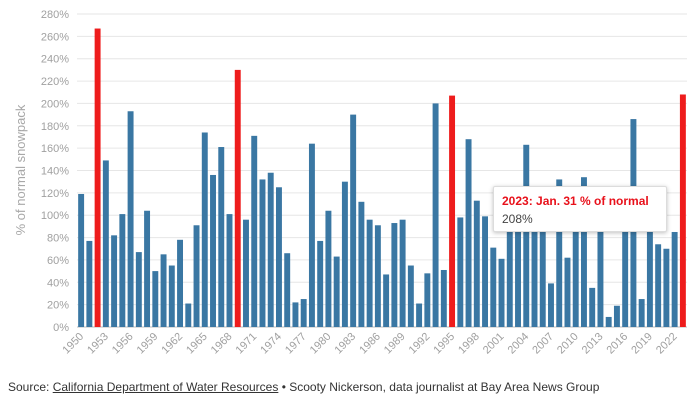 This screenshot has height=404, width=690. I want to click on y-axis-label: % of normal snowpack, so click(20, 169).